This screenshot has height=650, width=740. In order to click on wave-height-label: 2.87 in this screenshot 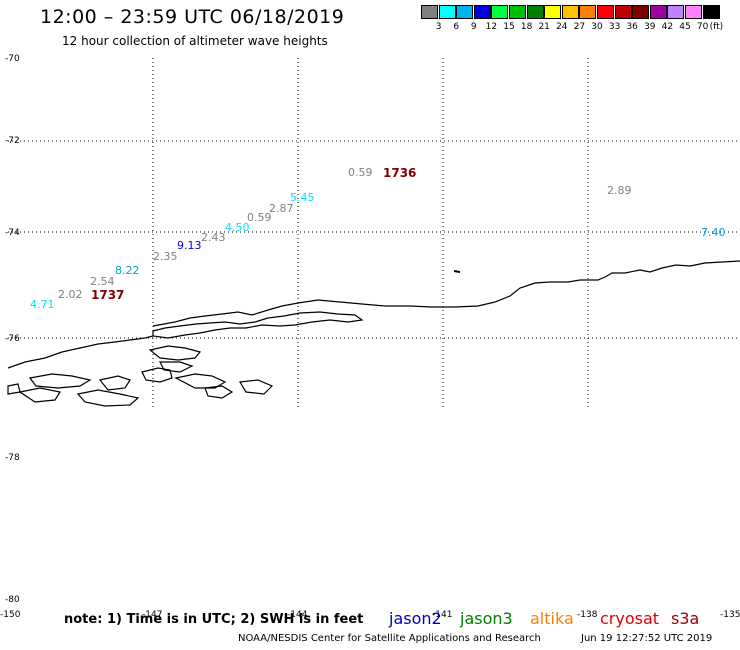, I will do `click(281, 208)`.